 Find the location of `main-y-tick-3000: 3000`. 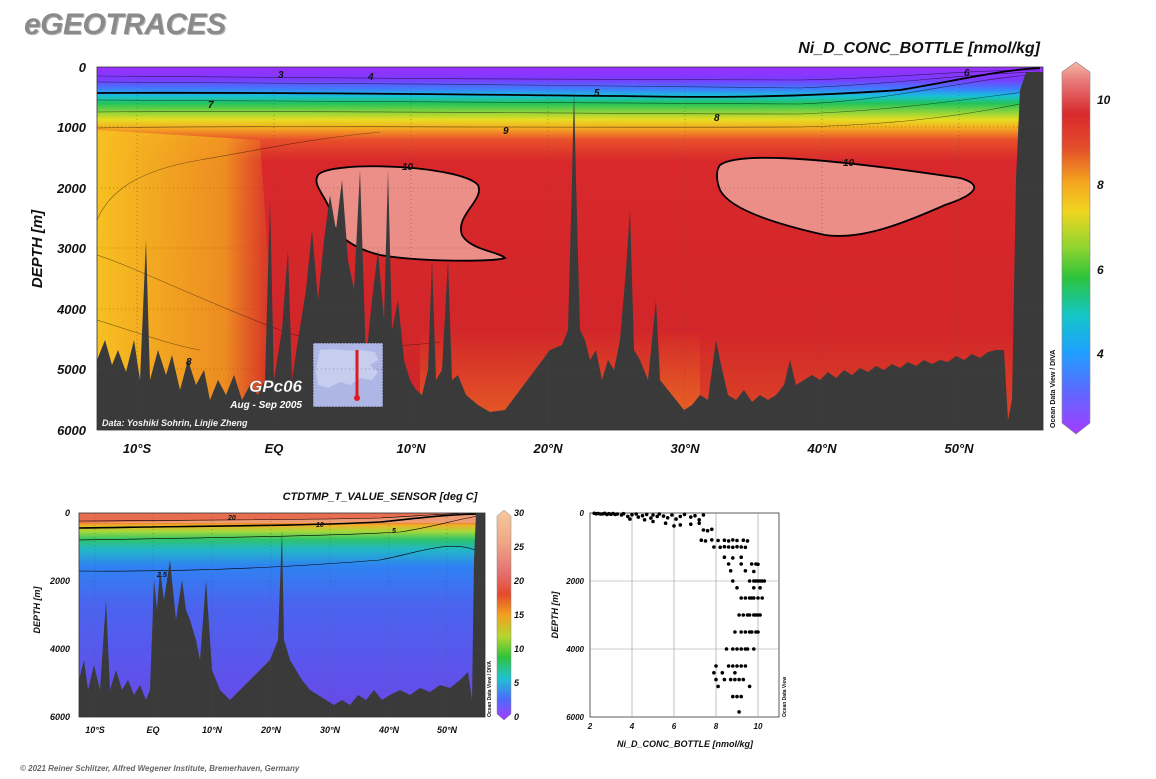

main-y-tick-3000: 3000 is located at coordinates (72, 248).